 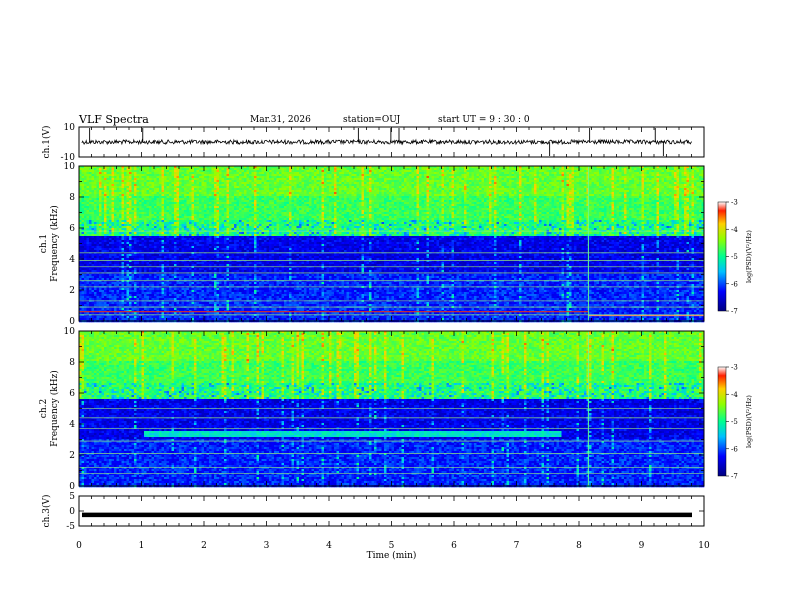 What do you see at coordinates (267, 546) in the screenshot?
I see `x-tick-label: 3` at bounding box center [267, 546].